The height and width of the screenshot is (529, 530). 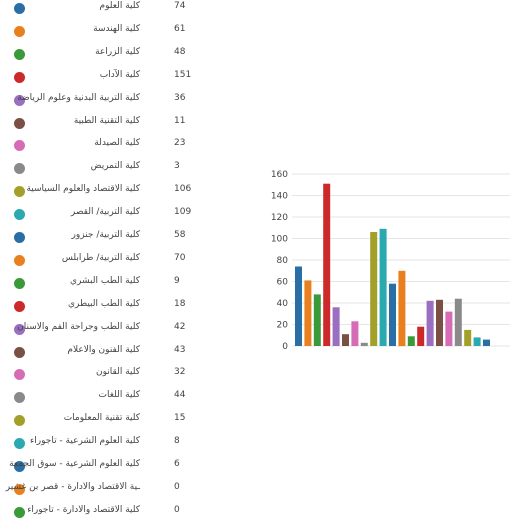 I want to click on y-tick-label: 0, so click(x=285, y=347).